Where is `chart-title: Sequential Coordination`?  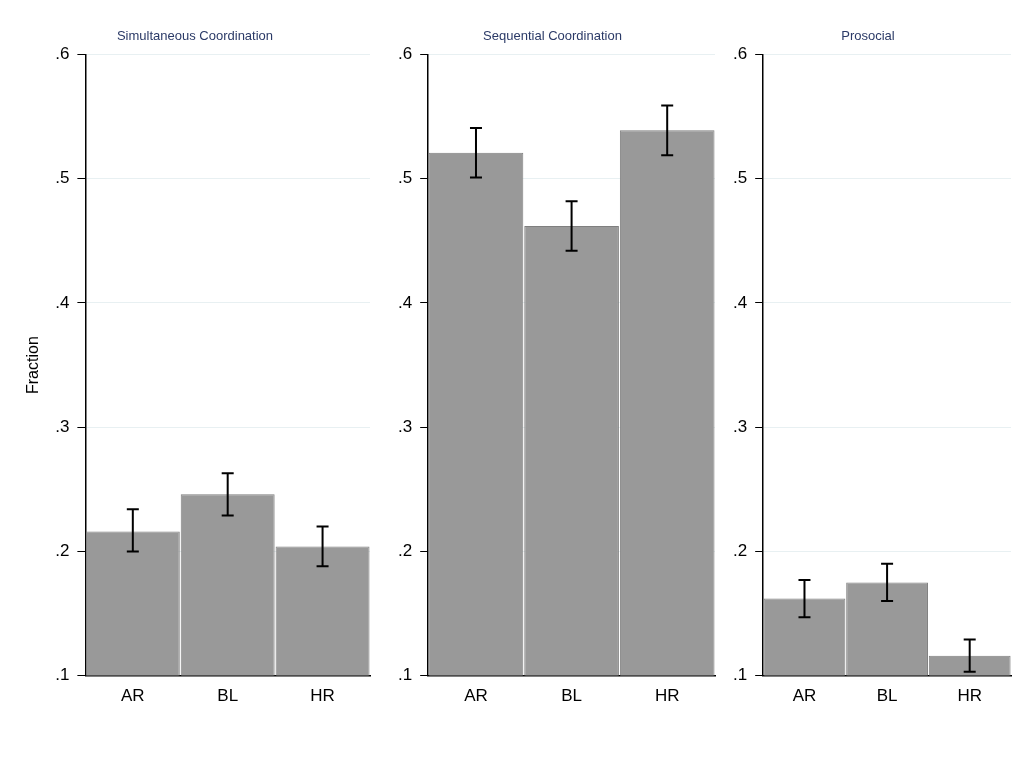 chart-title: Sequential Coordination is located at coordinates (552, 36).